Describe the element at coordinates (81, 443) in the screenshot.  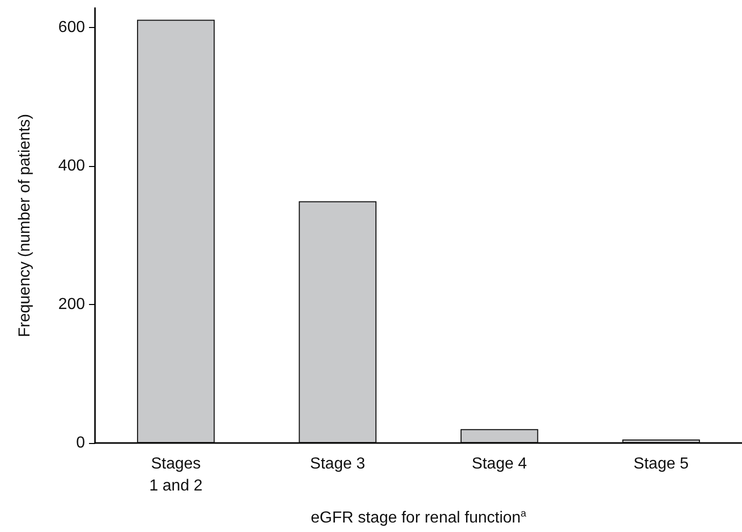
I see `y-tick-label: 0` at that location.